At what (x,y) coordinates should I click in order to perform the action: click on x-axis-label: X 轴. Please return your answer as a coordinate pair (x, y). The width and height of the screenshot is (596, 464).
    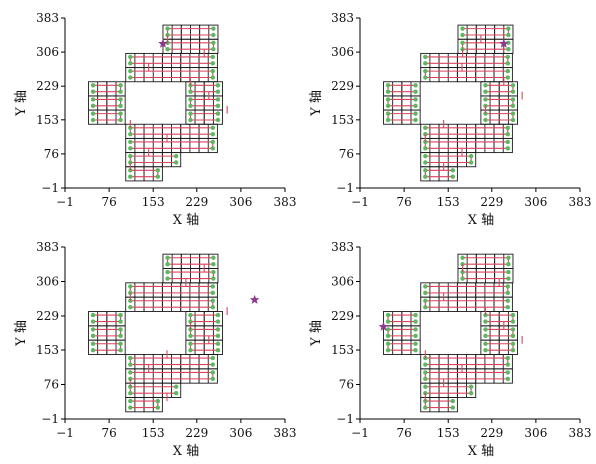
    Looking at the image, I should click on (481, 220).